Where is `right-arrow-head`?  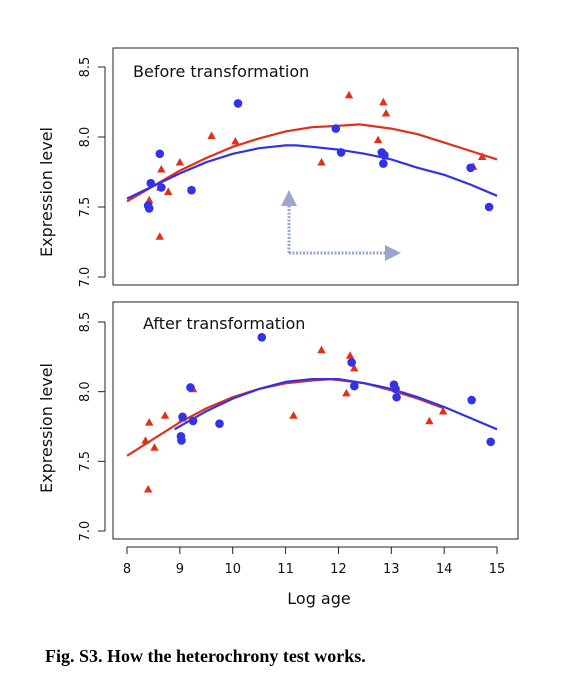 right-arrow-head is located at coordinates (393, 253).